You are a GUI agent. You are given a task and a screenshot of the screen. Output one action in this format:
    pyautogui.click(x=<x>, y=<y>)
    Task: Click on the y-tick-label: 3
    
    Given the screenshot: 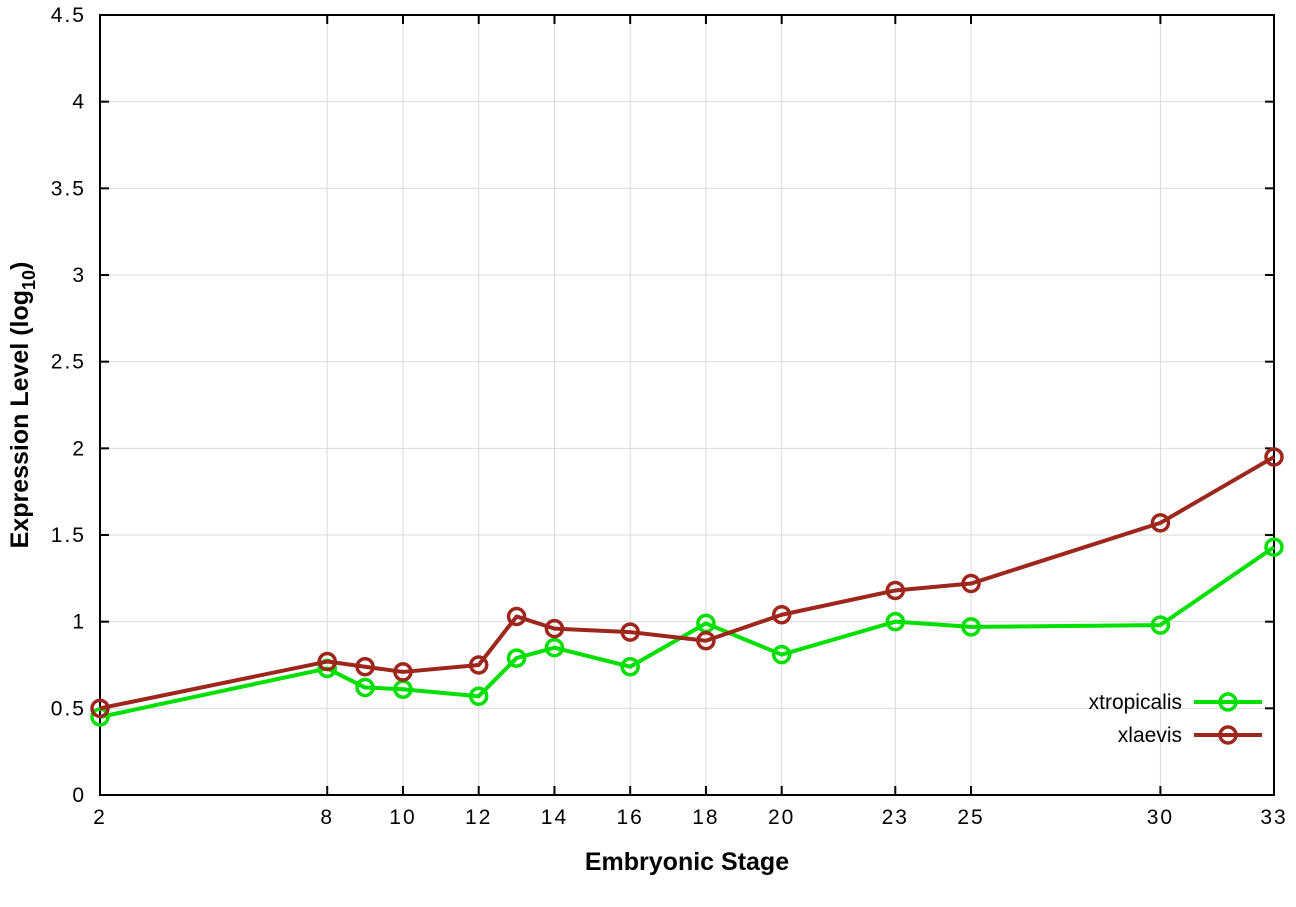 What is the action you would take?
    pyautogui.click(x=79, y=275)
    